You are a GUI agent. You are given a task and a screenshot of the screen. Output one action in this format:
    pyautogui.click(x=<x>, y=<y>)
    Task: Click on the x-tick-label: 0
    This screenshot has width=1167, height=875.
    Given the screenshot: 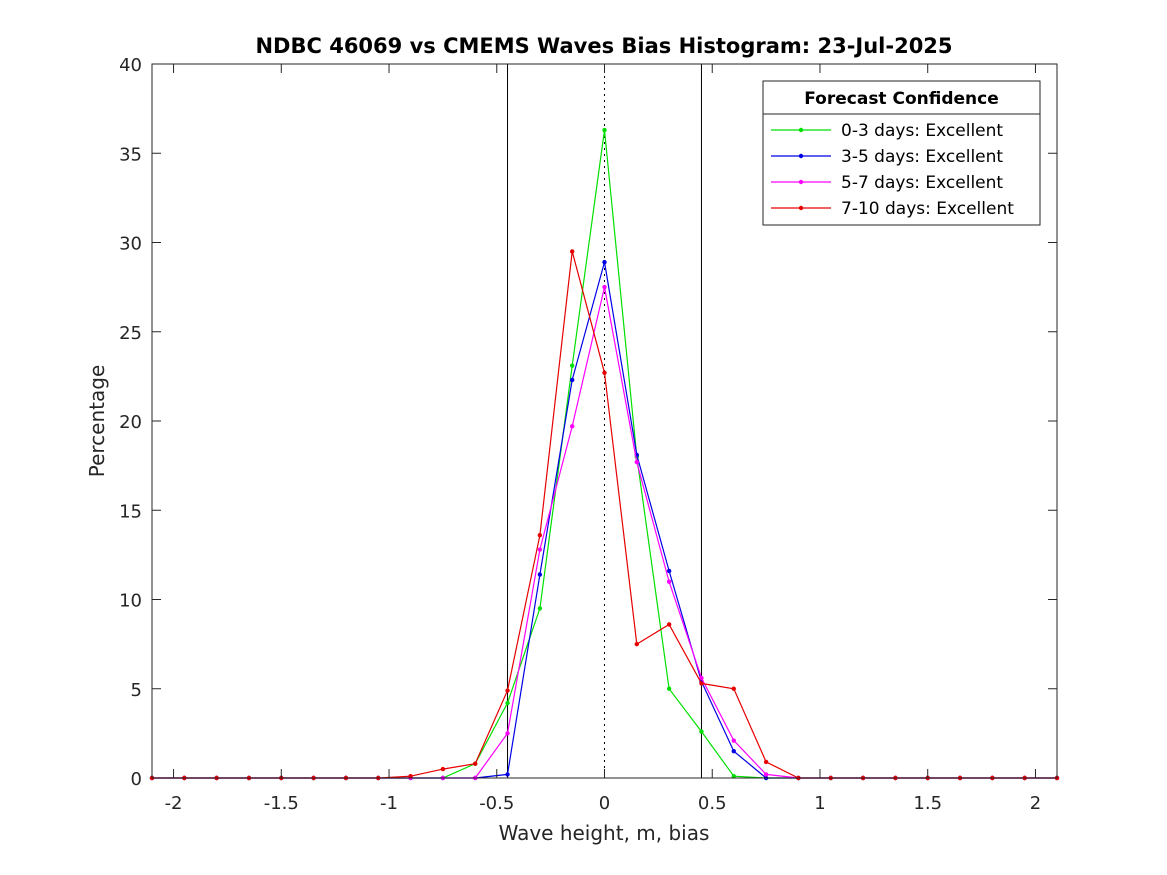 What is the action you would take?
    pyautogui.click(x=604, y=803)
    